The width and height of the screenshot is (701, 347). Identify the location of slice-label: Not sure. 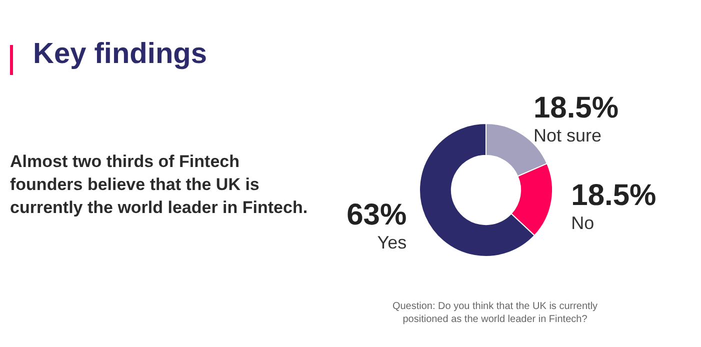
(567, 136).